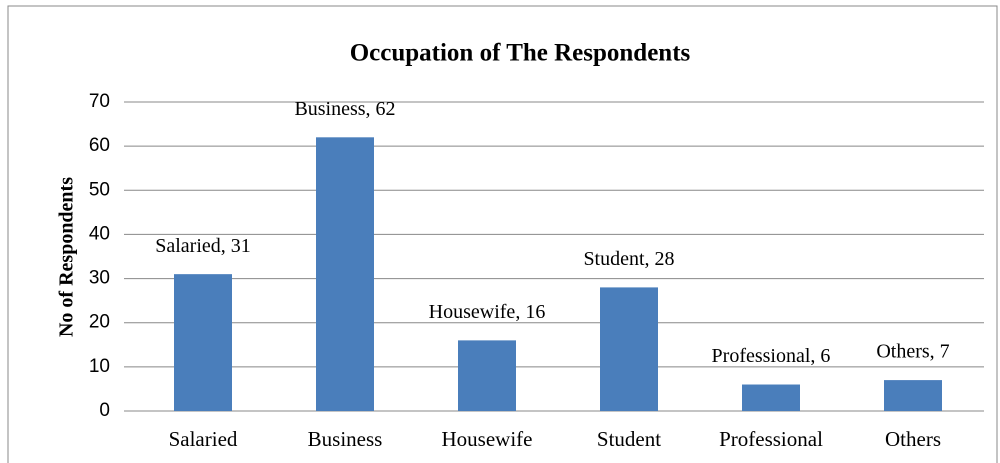 The width and height of the screenshot is (1000, 463). What do you see at coordinates (99, 366) in the screenshot?
I see `y-tick-label: 10` at bounding box center [99, 366].